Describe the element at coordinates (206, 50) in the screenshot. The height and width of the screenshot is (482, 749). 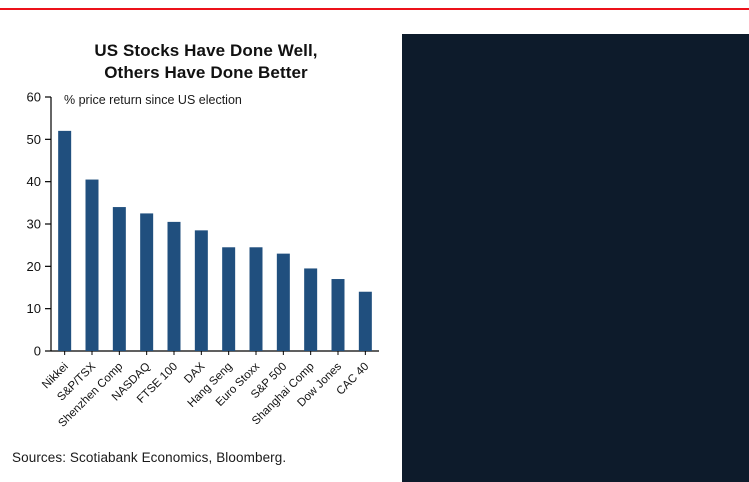
I see `chart-title-line1: US Stocks Have Done Well,` at that location.